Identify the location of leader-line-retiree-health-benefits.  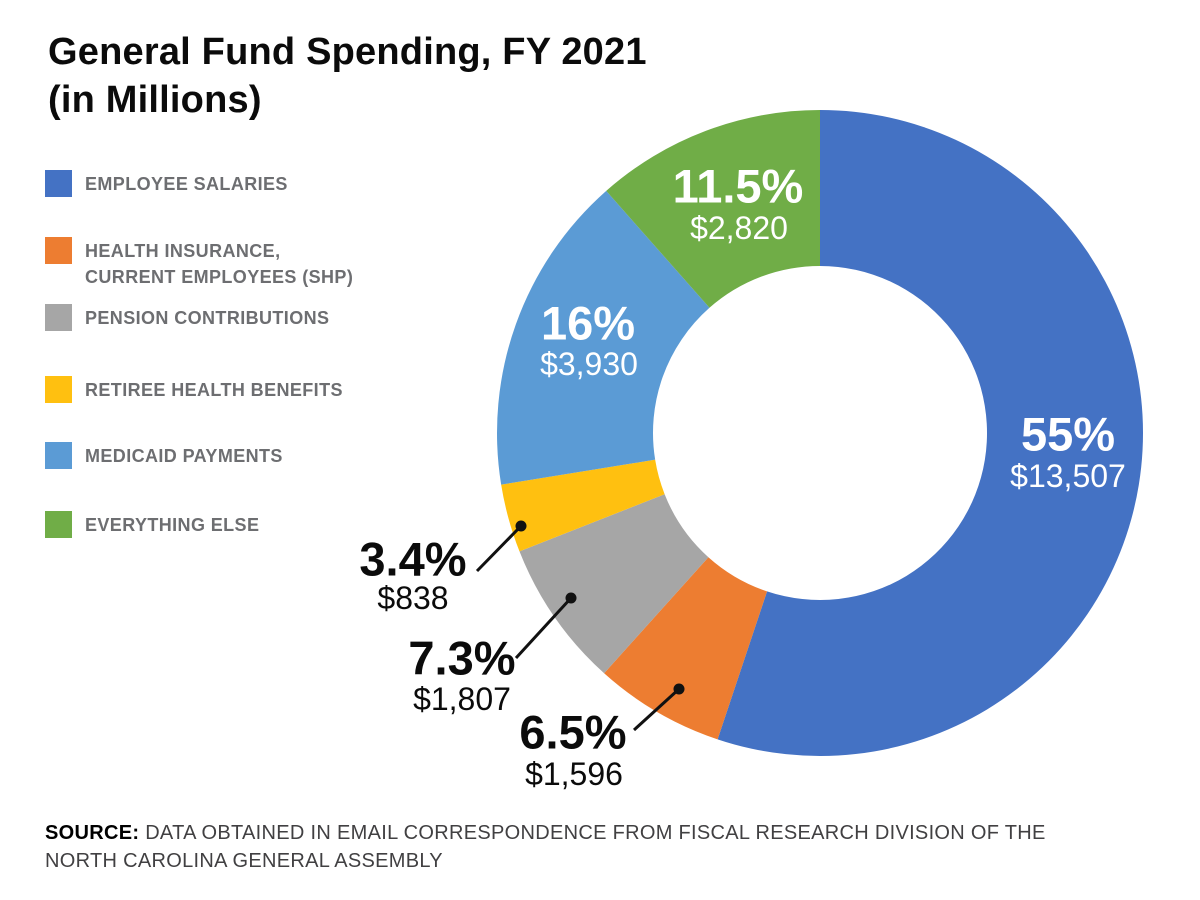
(499, 548).